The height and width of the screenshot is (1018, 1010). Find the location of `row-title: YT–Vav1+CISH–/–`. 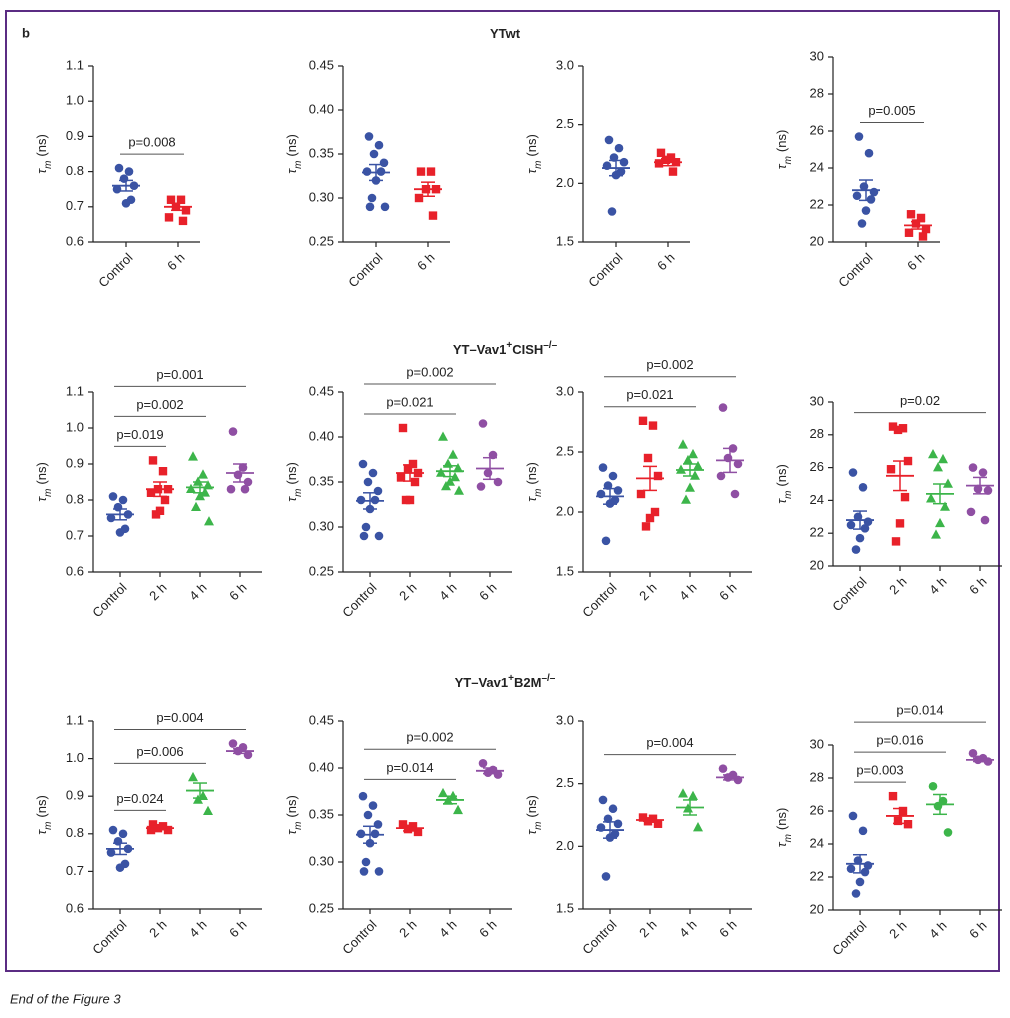

row-title: YT–Vav1+CISH–/– is located at coordinates (505, 348).